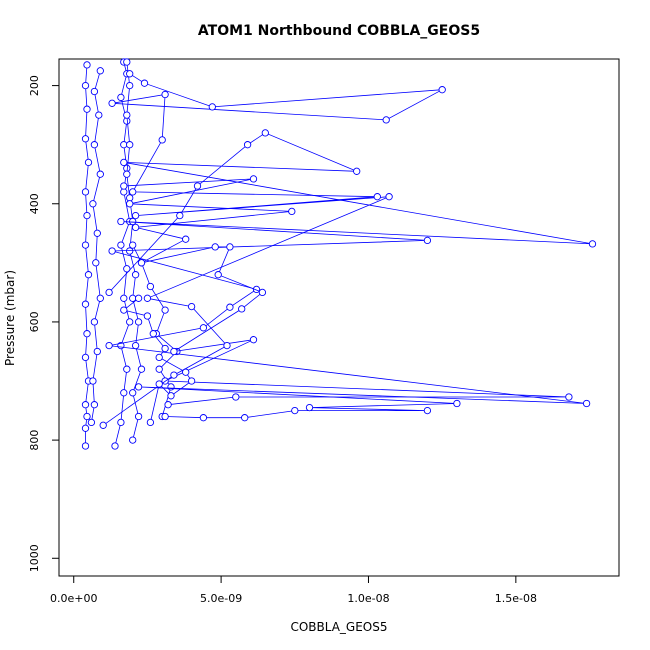 The image size is (650, 650). I want to click on y-tick-label: 400, so click(34, 203).